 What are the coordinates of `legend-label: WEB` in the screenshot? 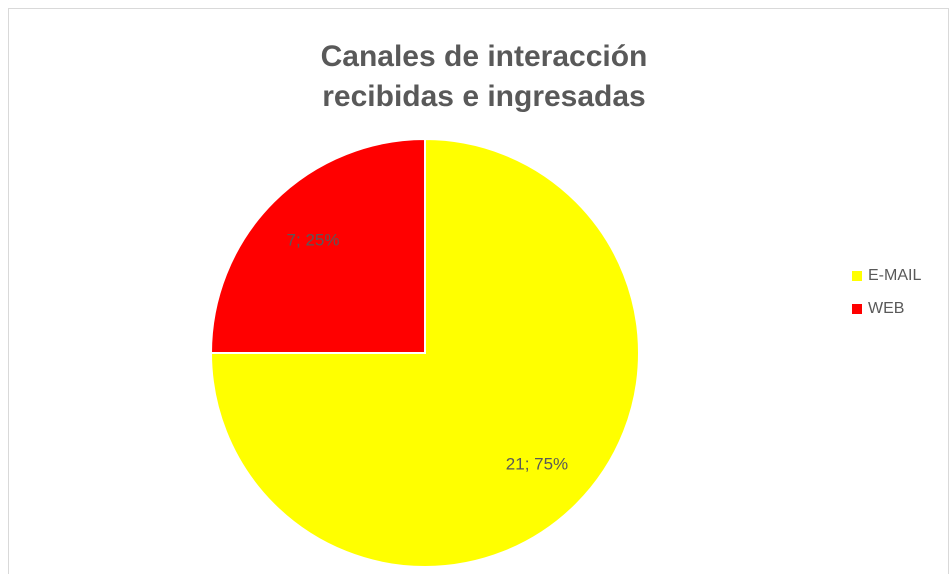 It's located at (886, 308).